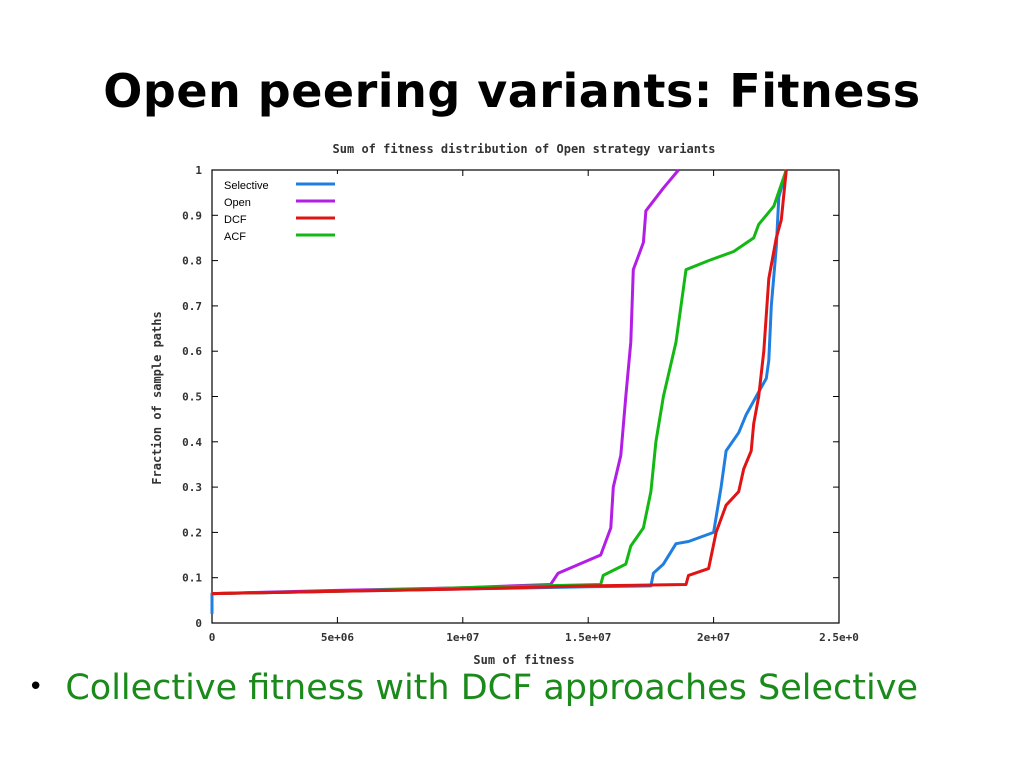 This screenshot has height=768, width=1024. Describe the element at coordinates (192, 442) in the screenshot. I see `y-tick-label: 0.4` at that location.